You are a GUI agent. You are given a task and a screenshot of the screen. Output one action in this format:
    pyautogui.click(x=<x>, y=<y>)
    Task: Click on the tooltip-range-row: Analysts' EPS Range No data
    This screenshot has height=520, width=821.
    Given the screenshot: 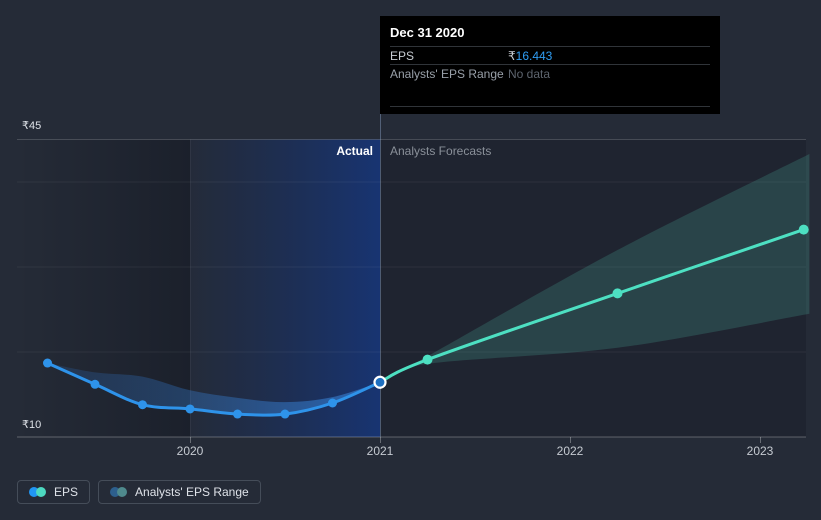 What is the action you would take?
    pyautogui.click(x=550, y=73)
    